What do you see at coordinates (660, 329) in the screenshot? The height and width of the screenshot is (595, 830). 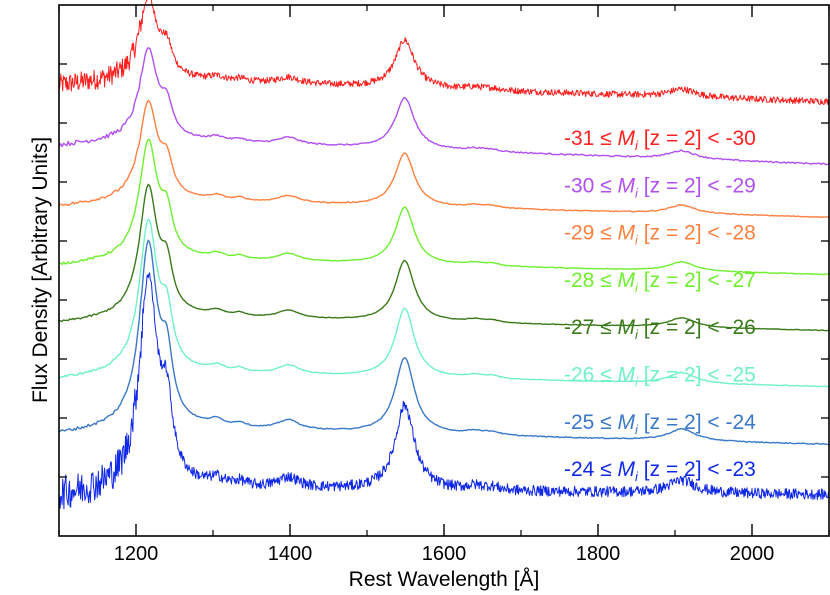 I see `legend-label-5: -27 ≤ Mi [z = 2] < -26` at bounding box center [660, 329].